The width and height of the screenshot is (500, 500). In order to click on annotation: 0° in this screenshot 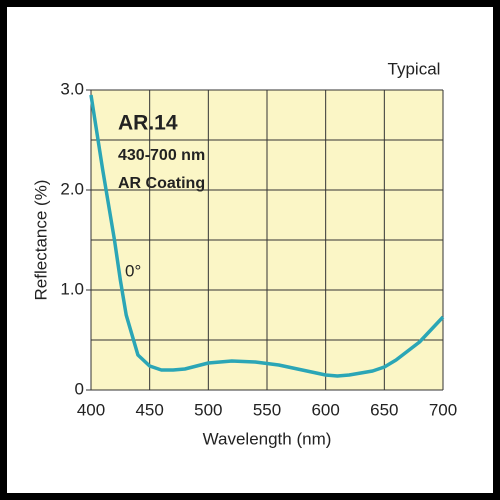, I will do `click(133, 270)`.